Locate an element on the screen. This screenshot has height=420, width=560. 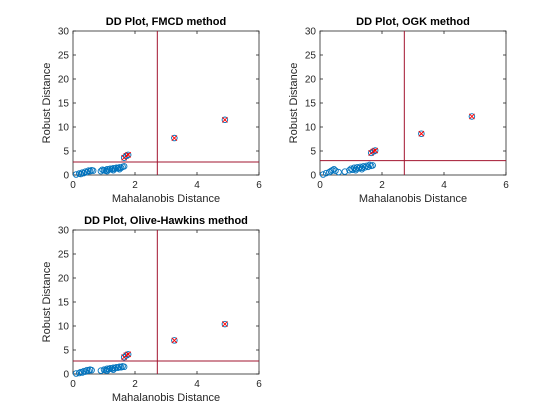
plot-title: DD Plot, OGK method is located at coordinates (413, 22).